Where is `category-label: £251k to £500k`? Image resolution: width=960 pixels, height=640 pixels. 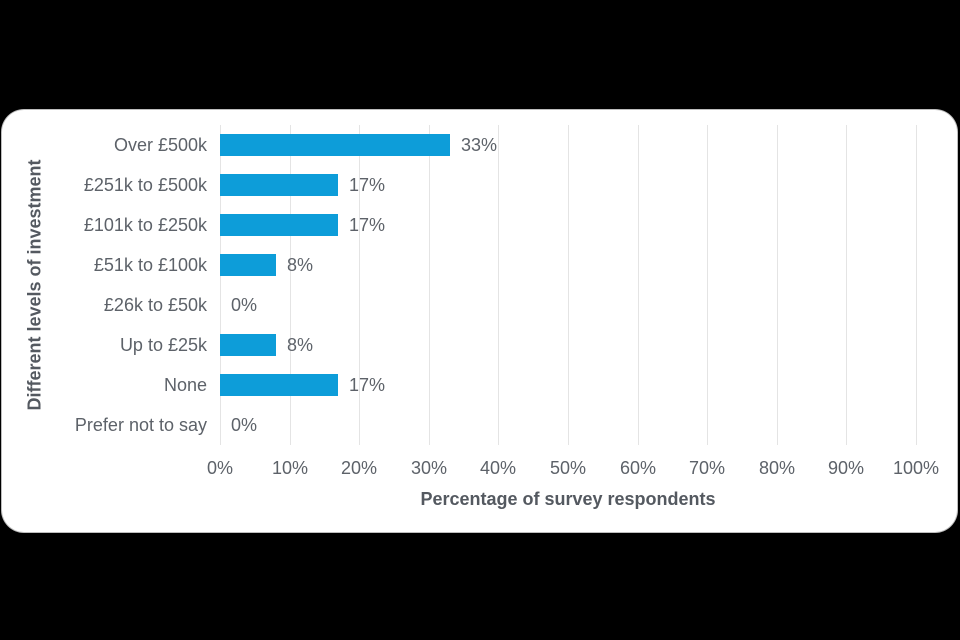 category-label: £251k to £500k is located at coordinates (145, 185).